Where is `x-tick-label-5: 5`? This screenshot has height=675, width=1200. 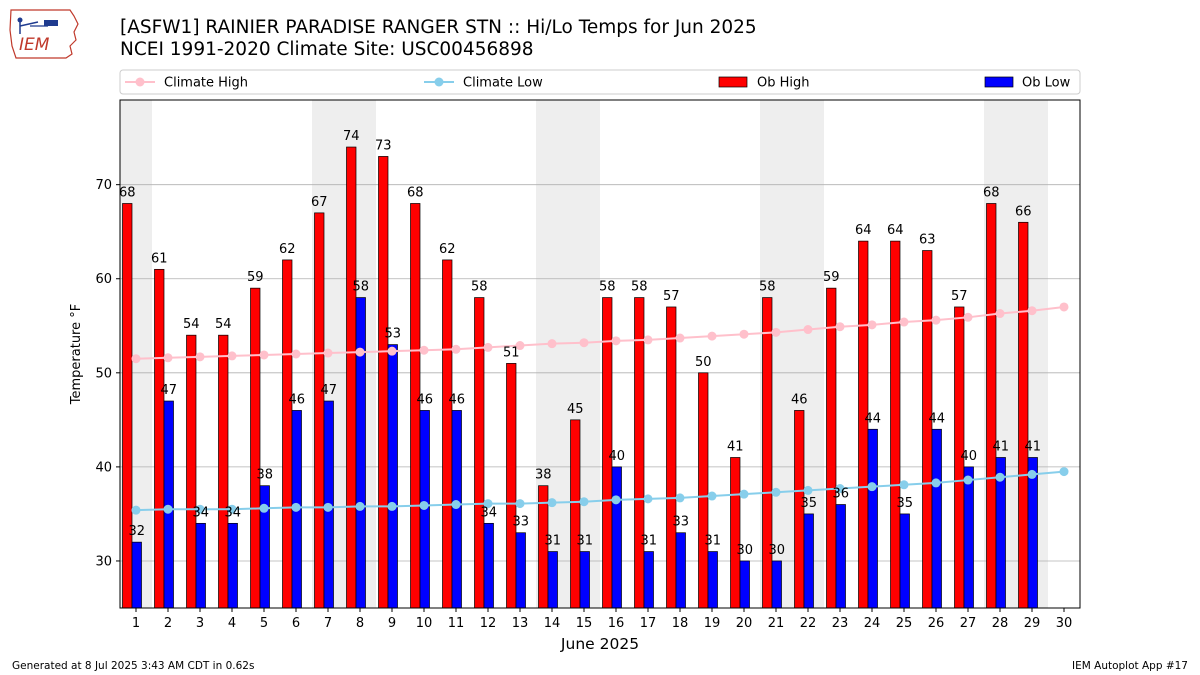 x-tick-label-5: 5 is located at coordinates (264, 623).